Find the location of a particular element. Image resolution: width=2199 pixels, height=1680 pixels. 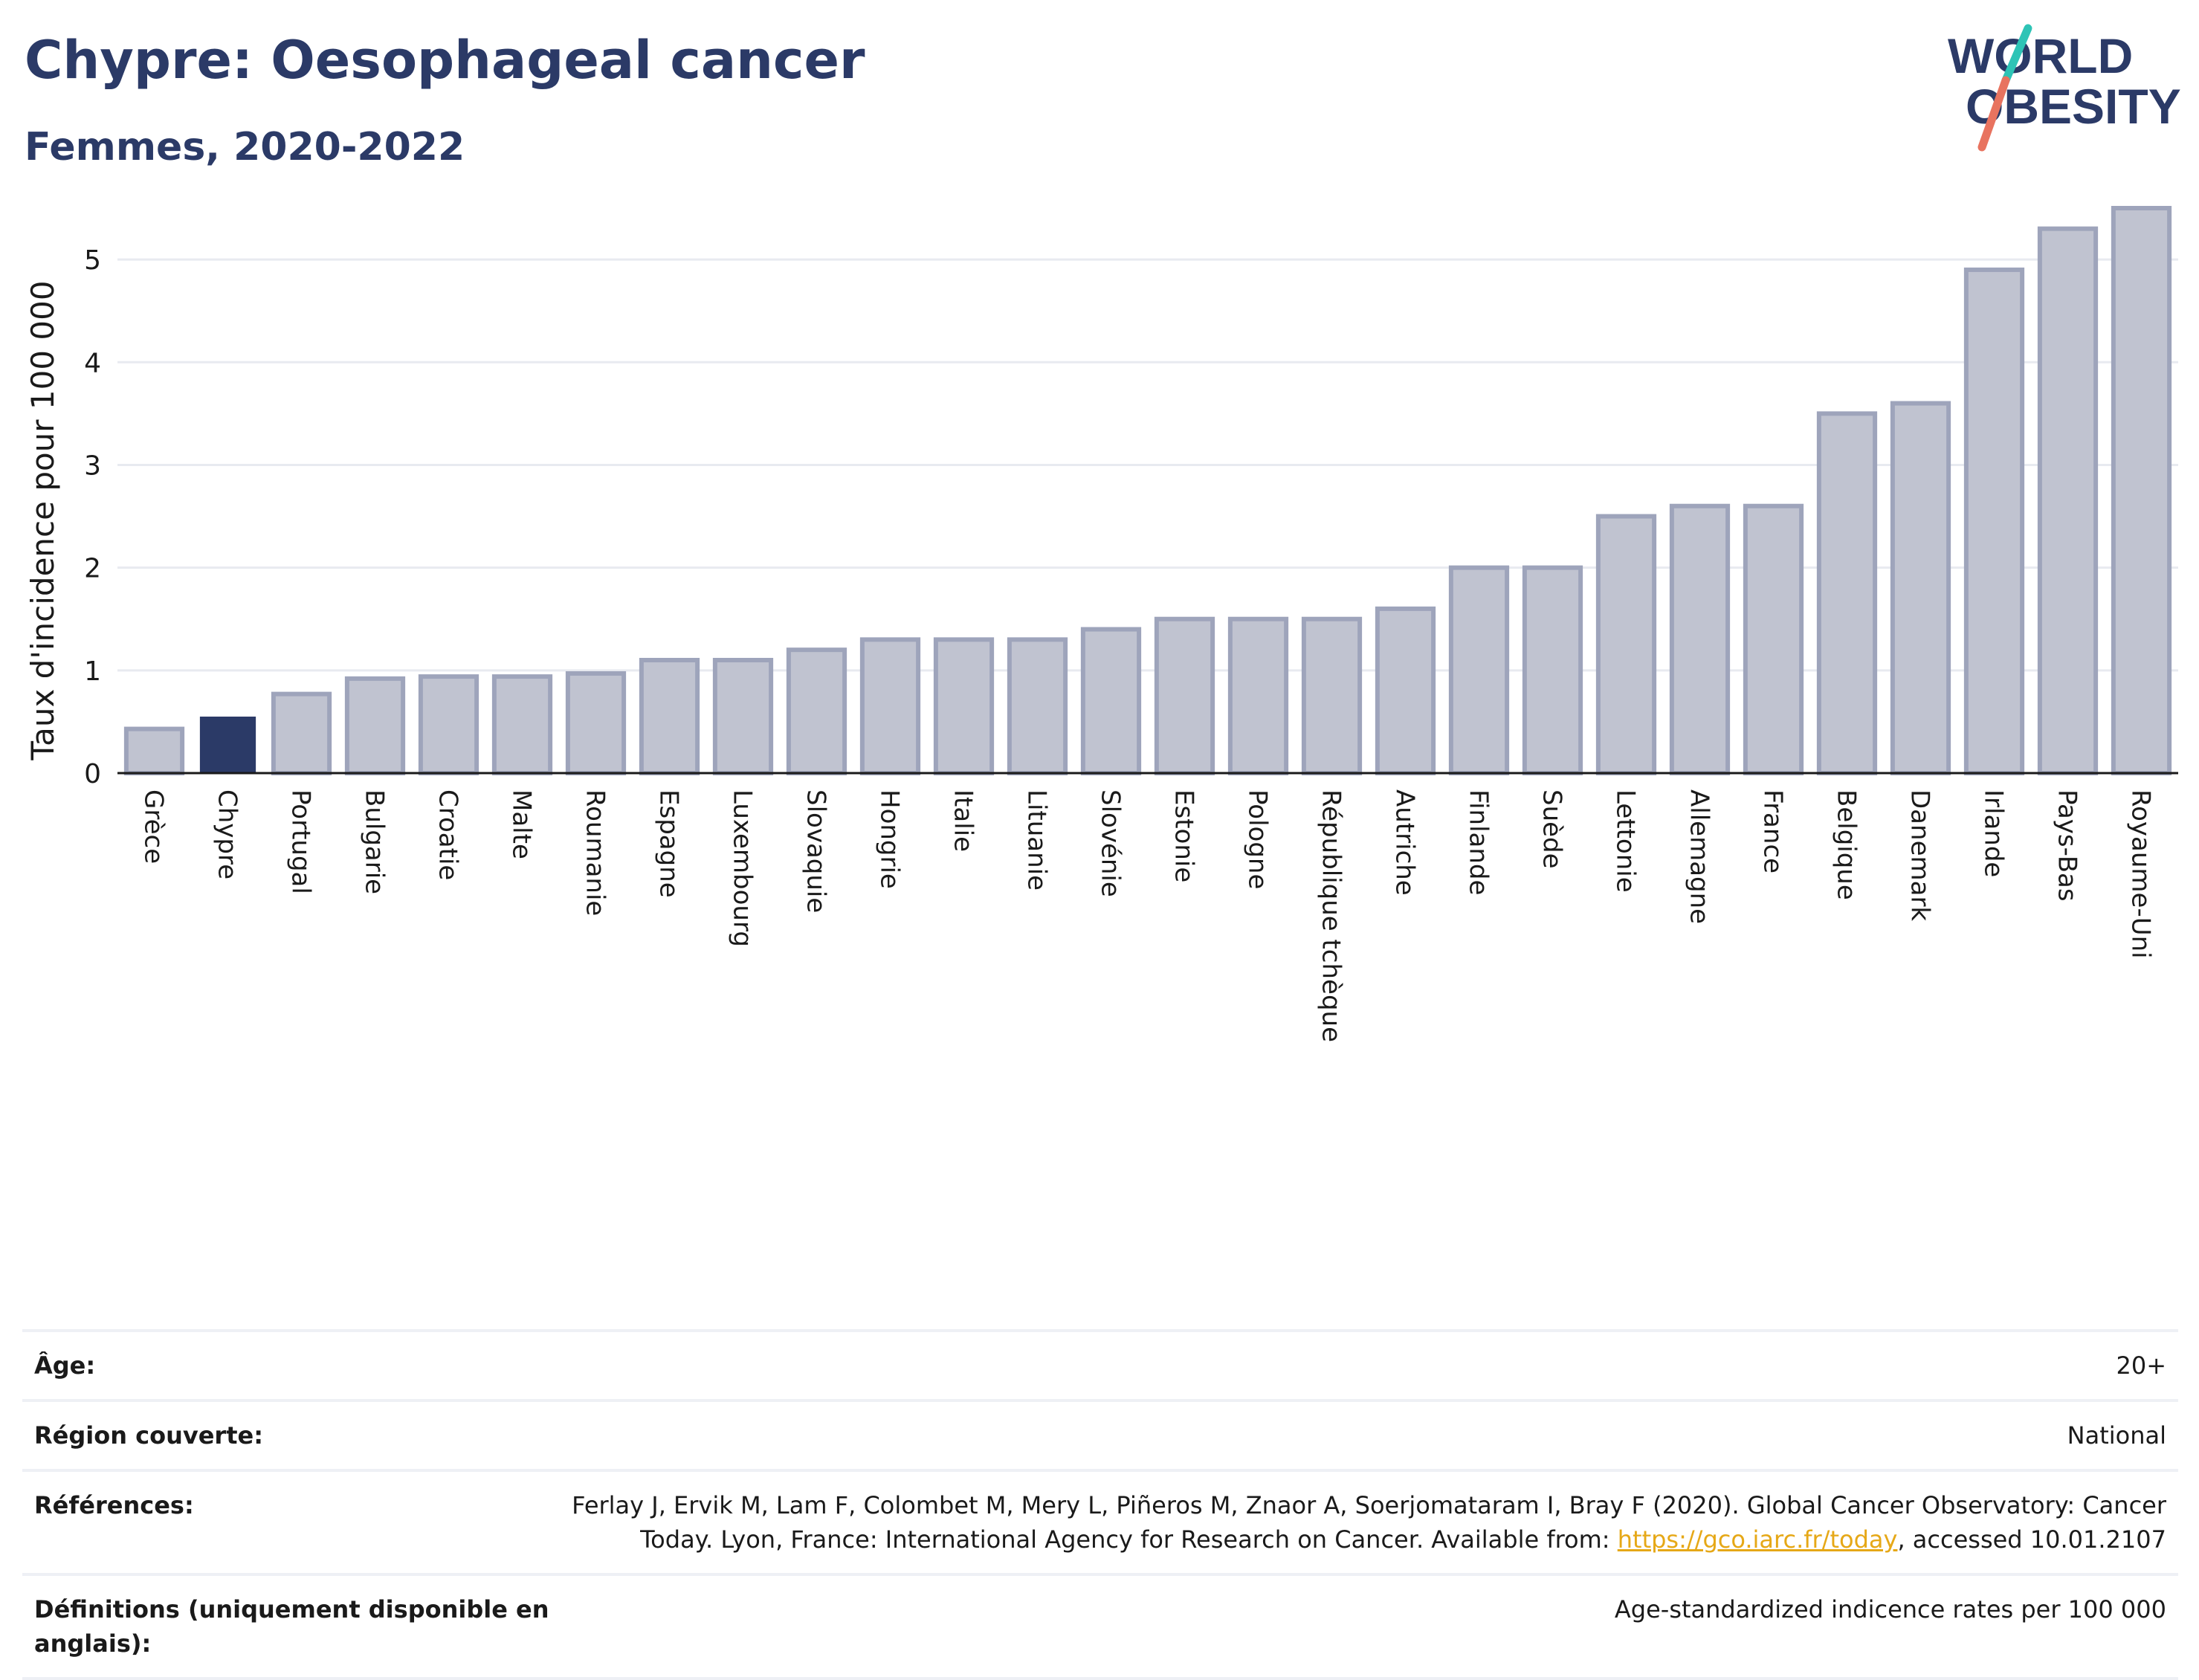

y-tick-label: 3 is located at coordinates (92, 466).